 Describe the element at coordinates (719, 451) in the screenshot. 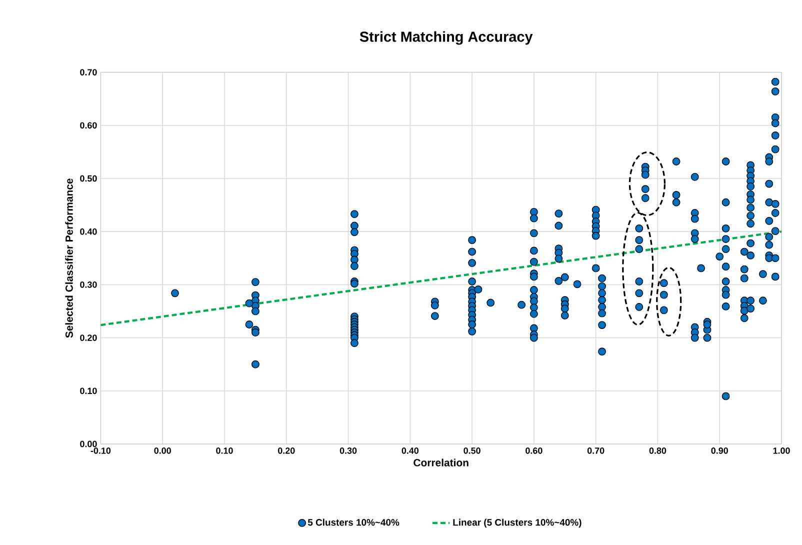

I see `x-tick-label: 0.90` at that location.